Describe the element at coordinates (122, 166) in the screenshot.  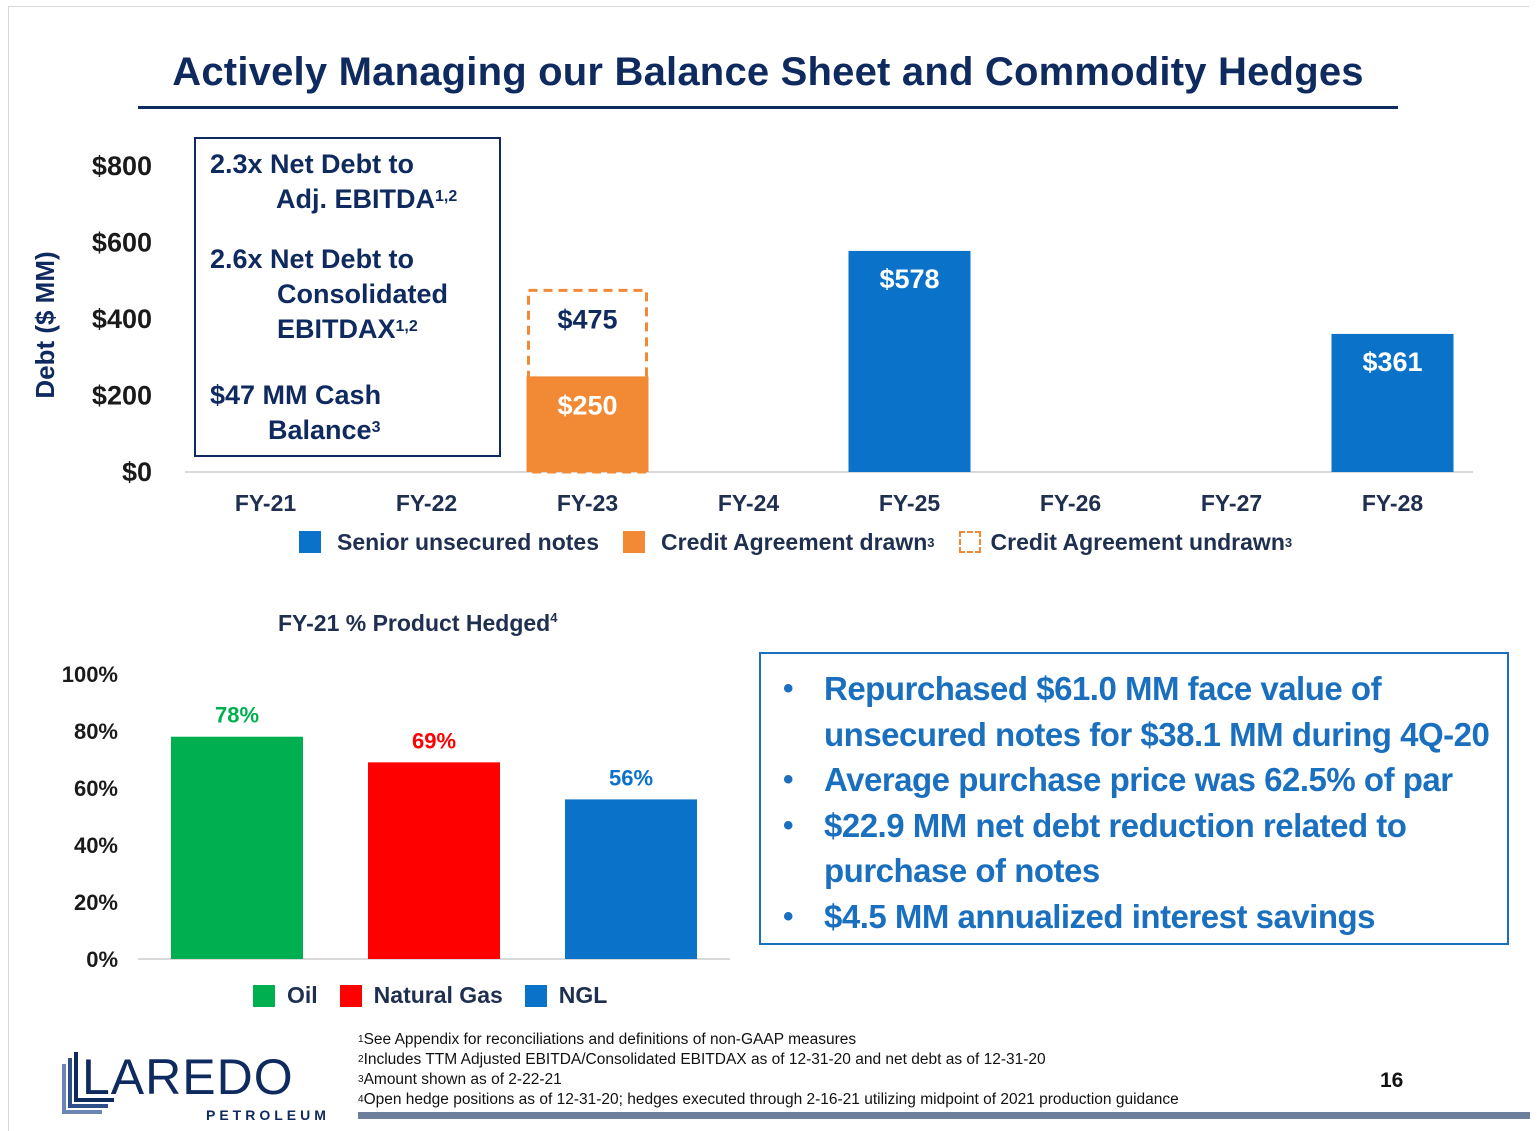
I see `y-tick-label: $800` at that location.